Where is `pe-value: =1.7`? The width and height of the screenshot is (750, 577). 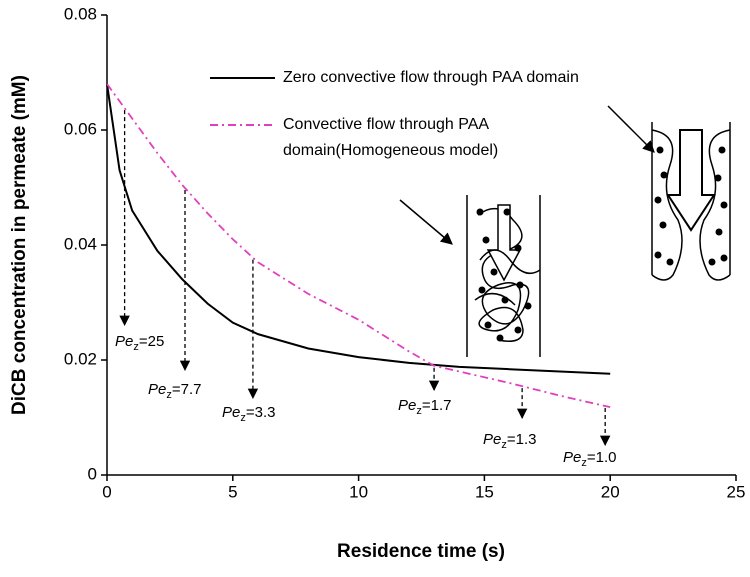
pe-value: =1.7 is located at coordinates (437, 405).